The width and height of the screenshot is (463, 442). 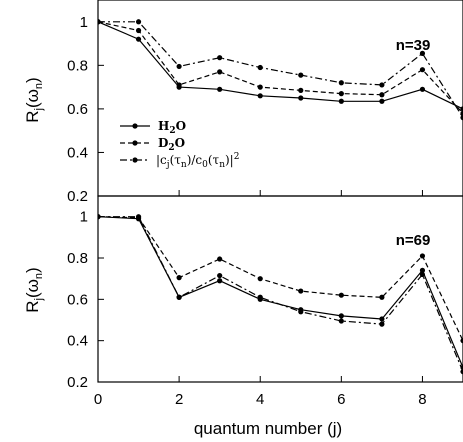 What do you see at coordinates (135, 143) in the screenshot?
I see `legend-marker-d2o` at bounding box center [135, 143].